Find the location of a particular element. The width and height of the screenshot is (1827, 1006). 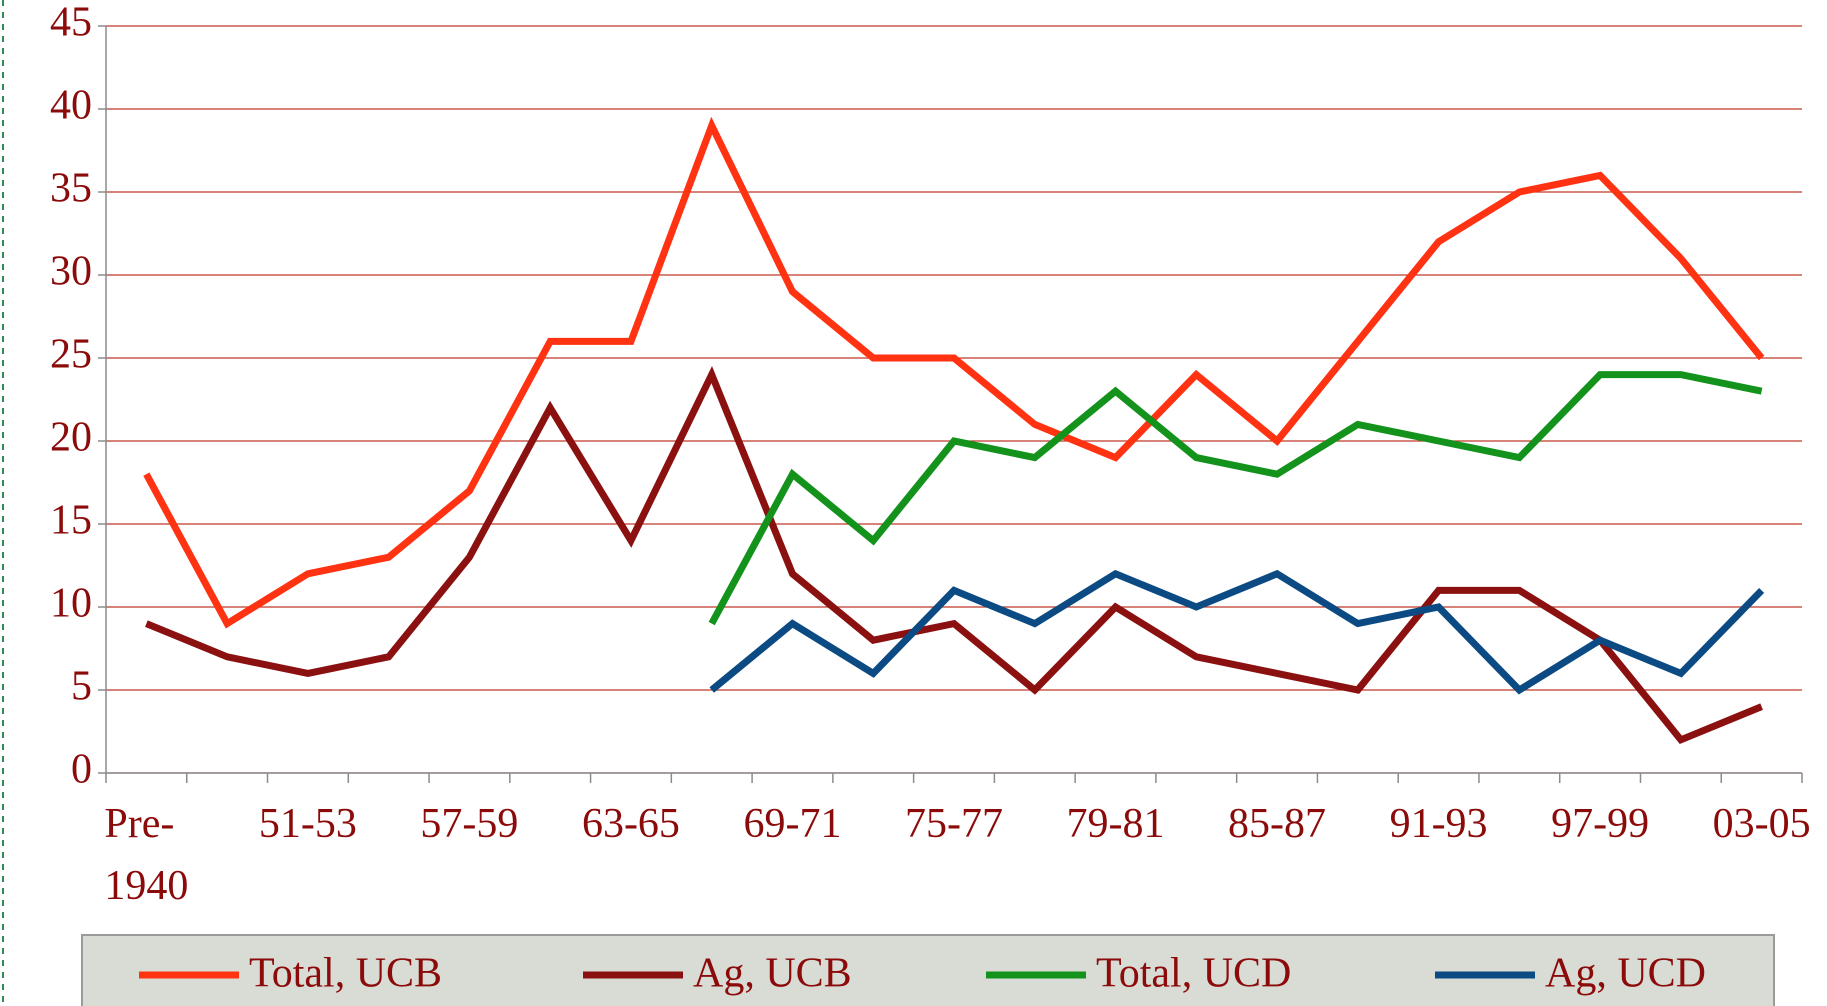

x-tick-label: 97-99 is located at coordinates (1600, 824).